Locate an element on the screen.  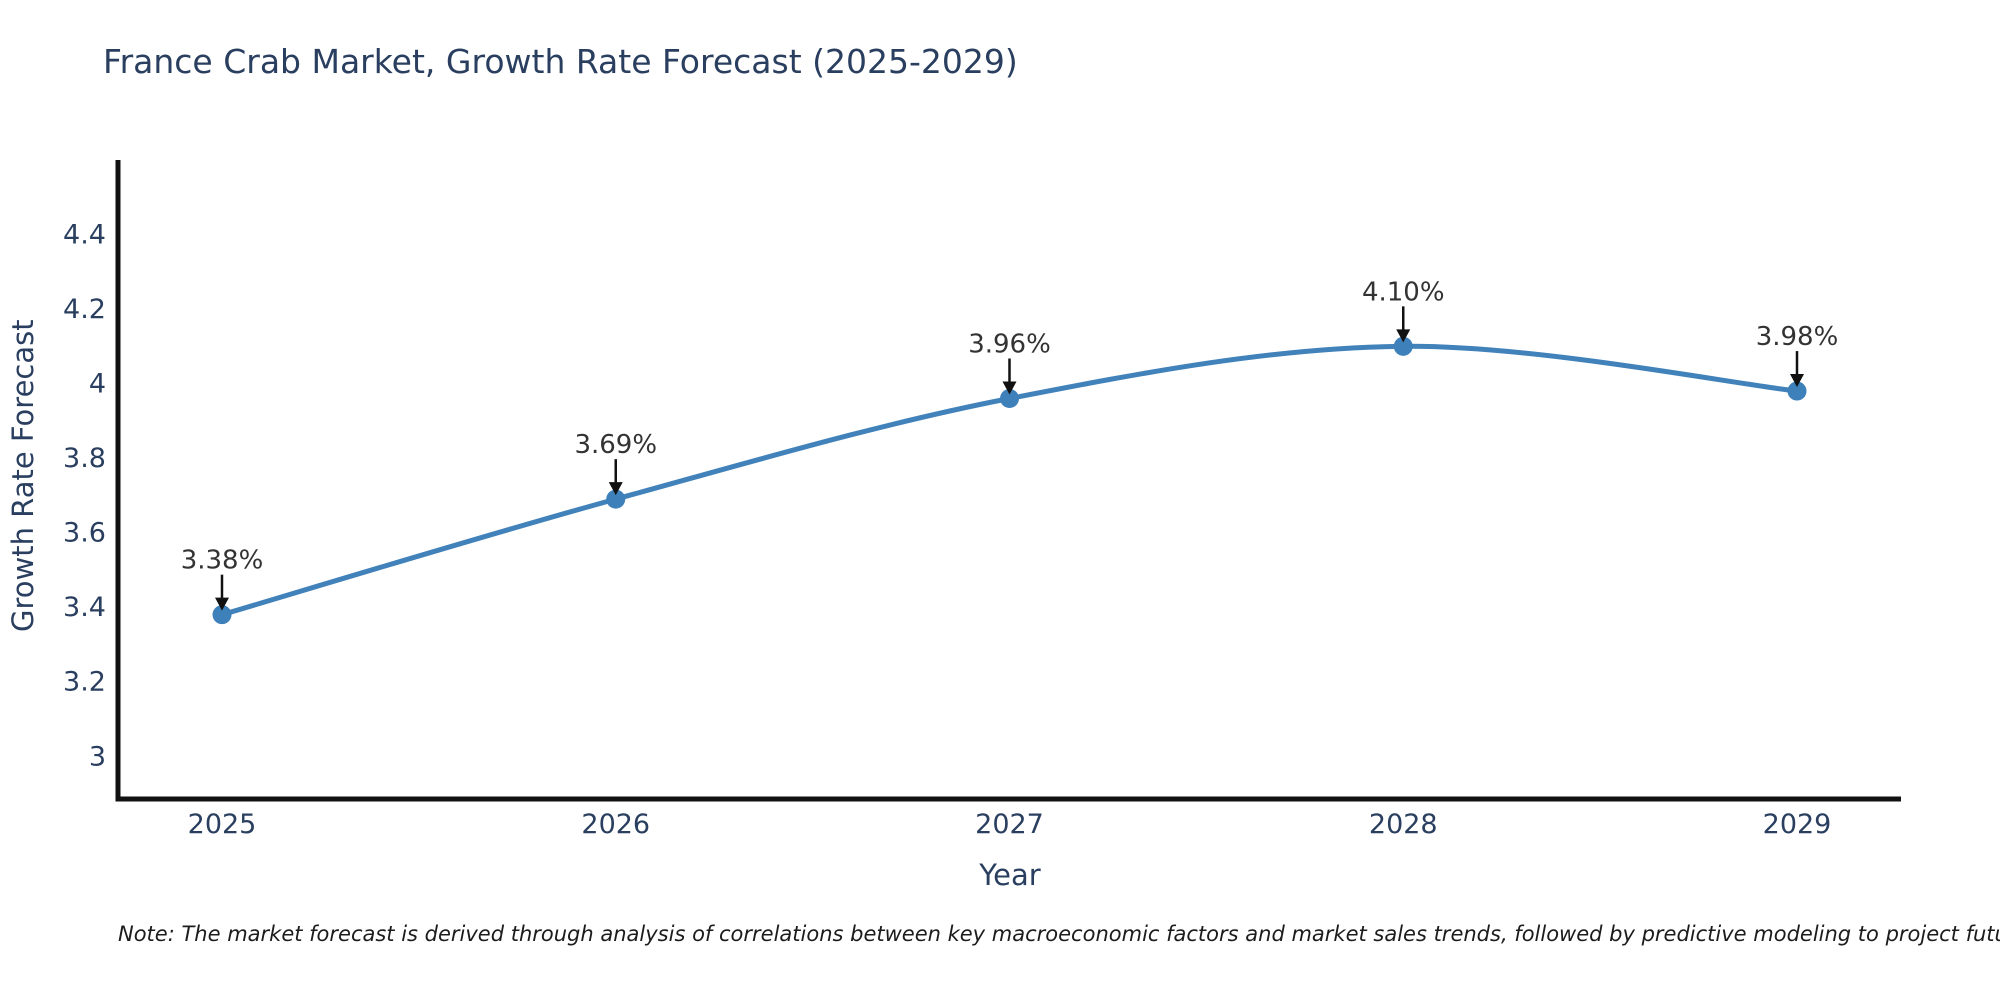
y-tick-label: 3.6 is located at coordinates (84, 533).